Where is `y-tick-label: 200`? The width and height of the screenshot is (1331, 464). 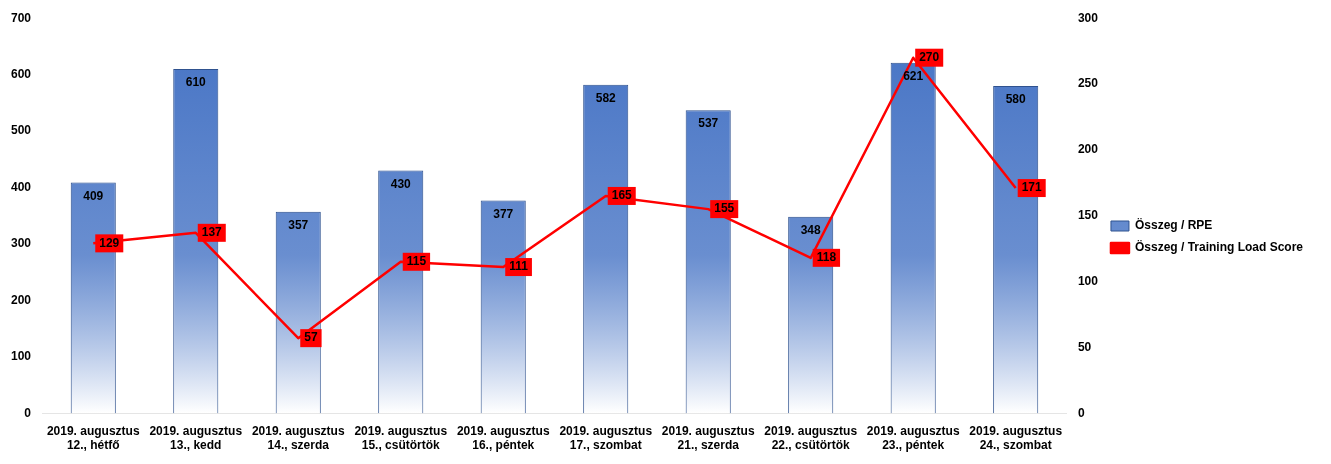 y-tick-label: 200 is located at coordinates (21, 299).